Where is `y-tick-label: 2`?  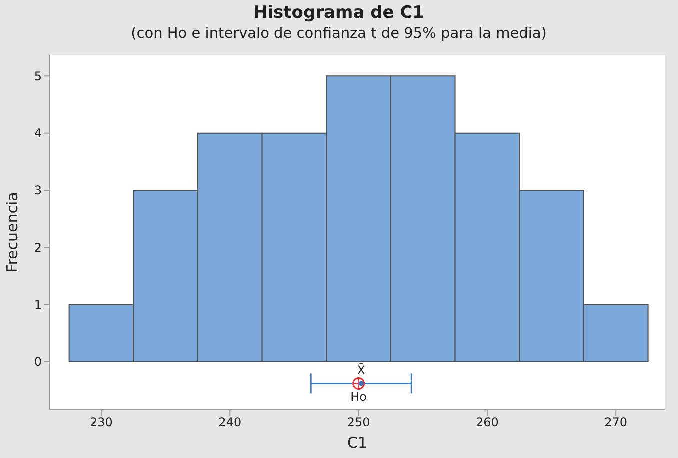
y-tick-label: 2 is located at coordinates (38, 247).